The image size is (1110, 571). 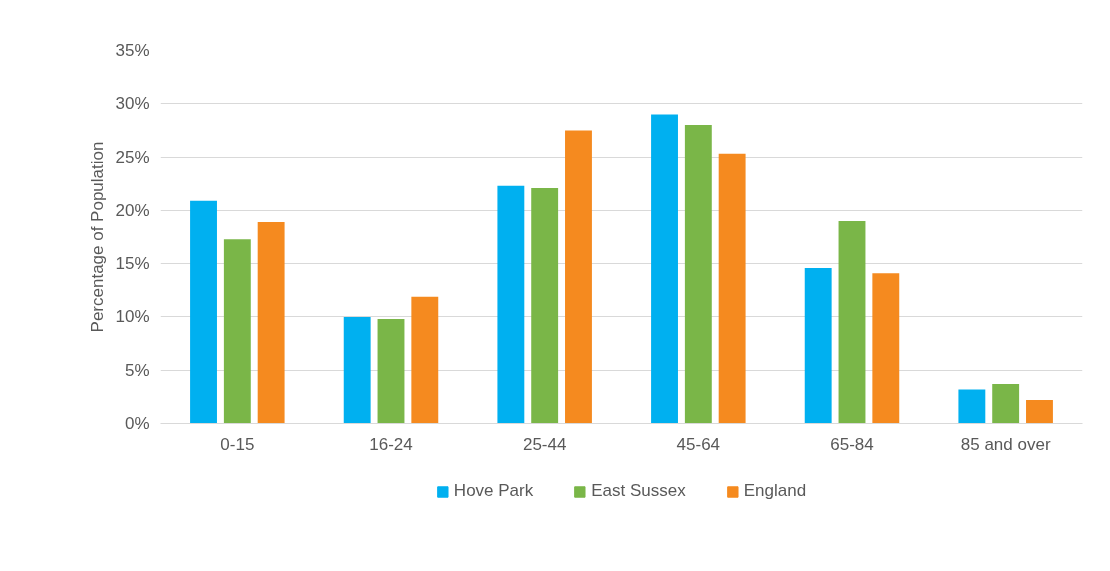 I want to click on y-tick-label: 15%, so click(x=132, y=264).